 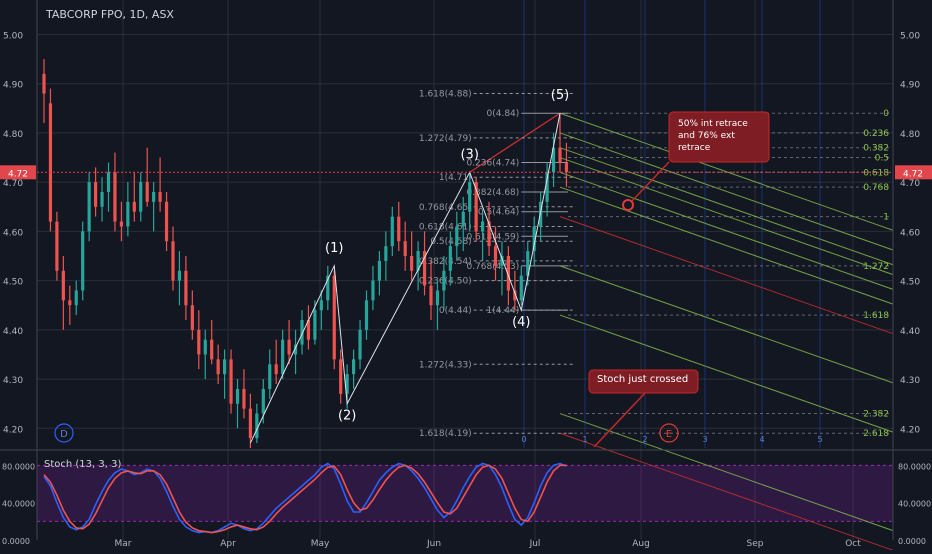 What do you see at coordinates (445, 262) in the screenshot?
I see `fib-ext-label: 0.382(4.54)` at bounding box center [445, 262].